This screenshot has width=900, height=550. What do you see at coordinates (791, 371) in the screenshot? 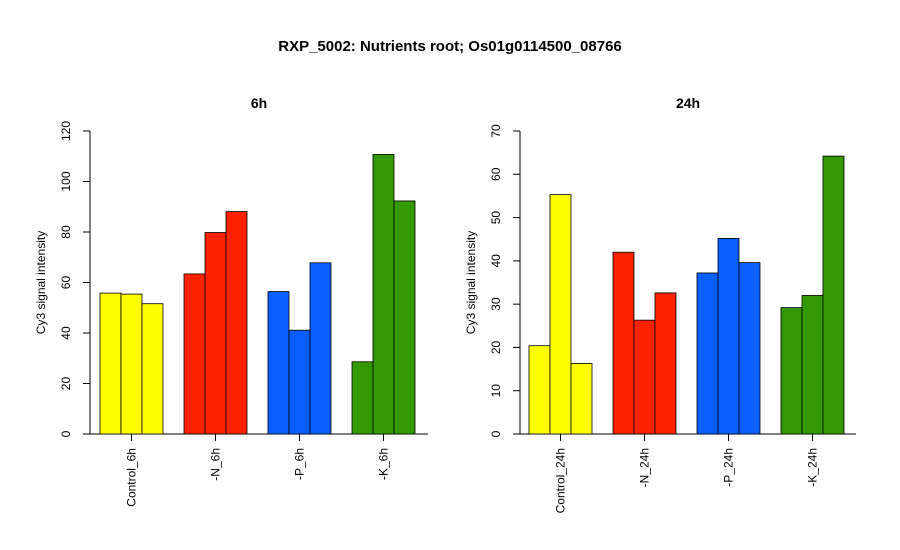
I see `bar--K_24h-1` at bounding box center [791, 371].